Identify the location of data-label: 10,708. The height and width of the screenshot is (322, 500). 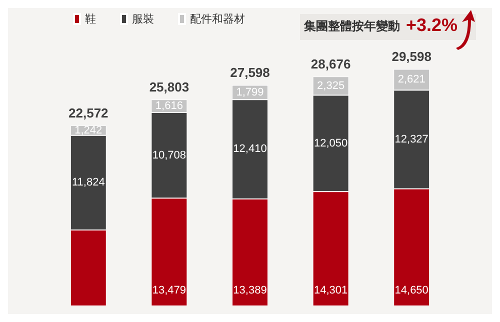
(169, 155).